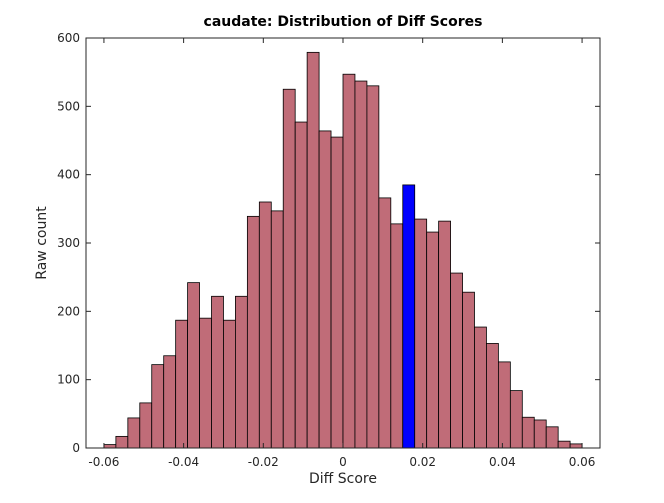 The image size is (664, 503). Describe the element at coordinates (68, 243) in the screenshot. I see `y-tick-label: 300` at that location.